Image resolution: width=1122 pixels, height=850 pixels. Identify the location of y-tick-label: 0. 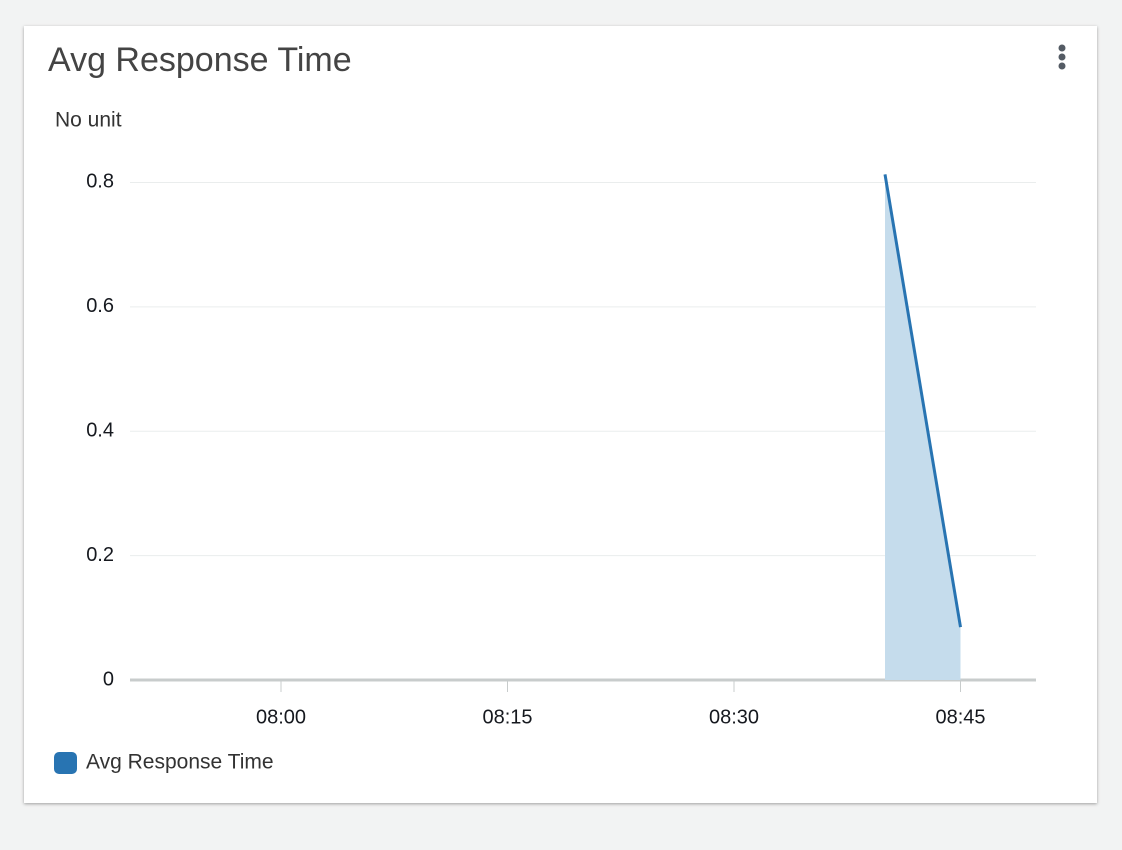
(108, 679).